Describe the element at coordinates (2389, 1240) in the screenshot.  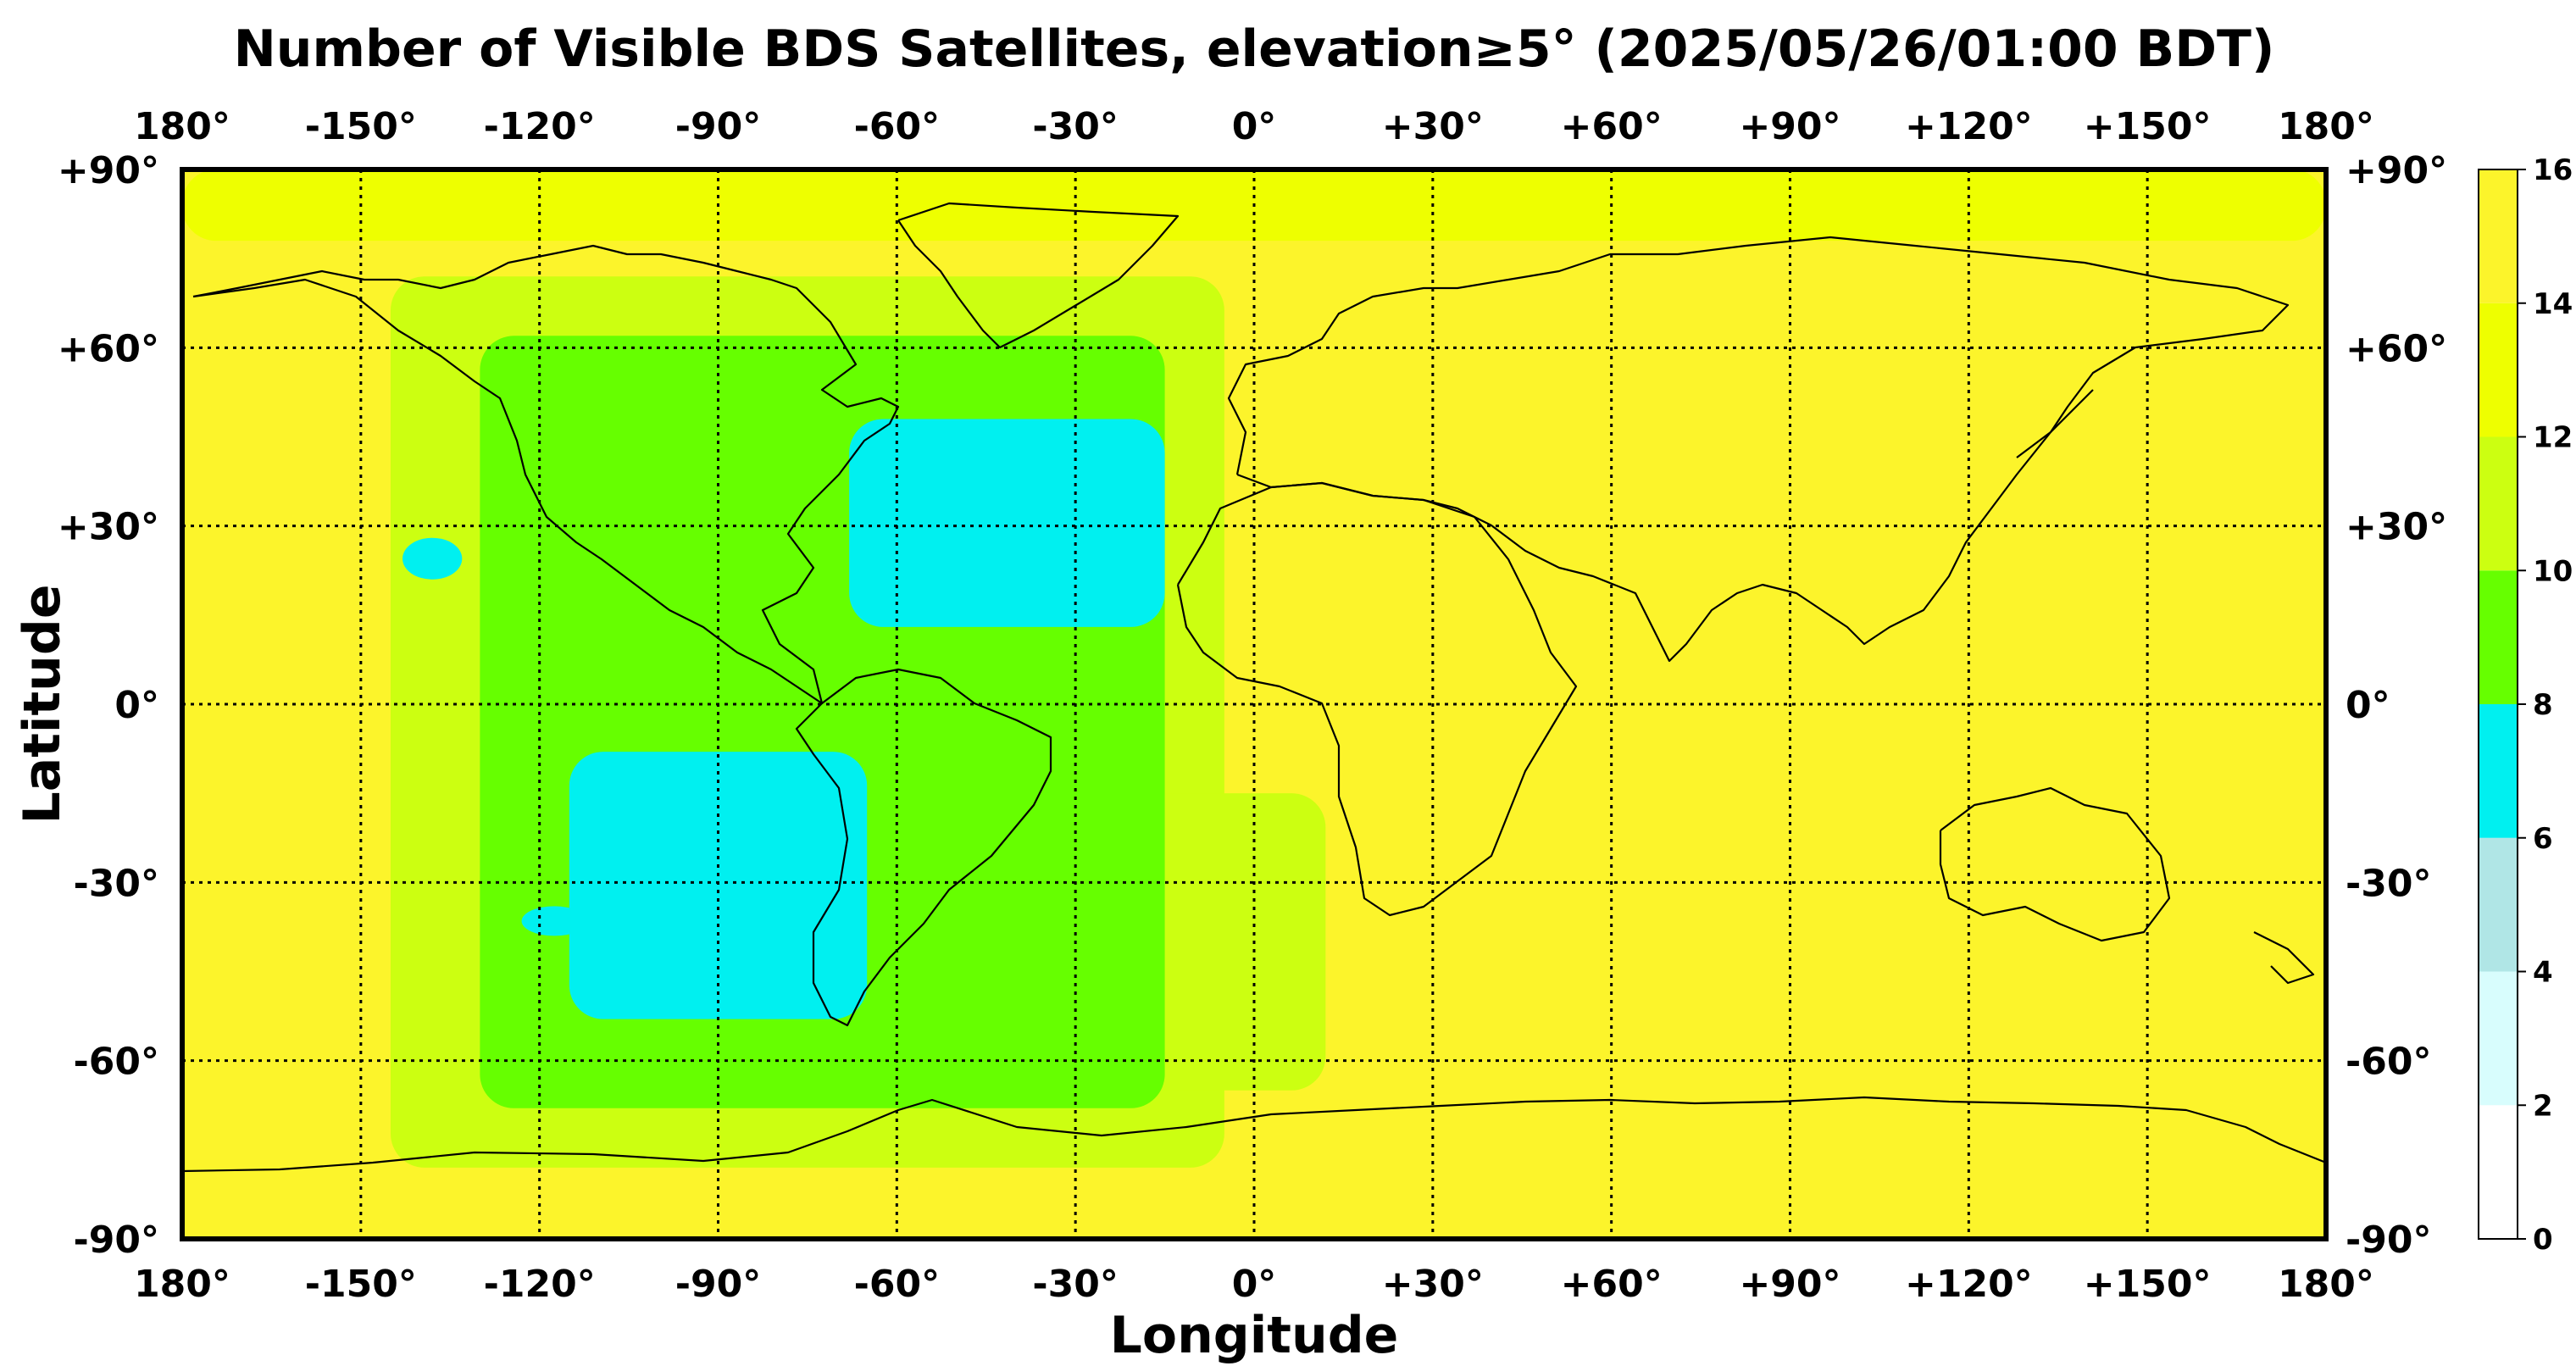
I see `y-tick-label-right: -90°` at that location.